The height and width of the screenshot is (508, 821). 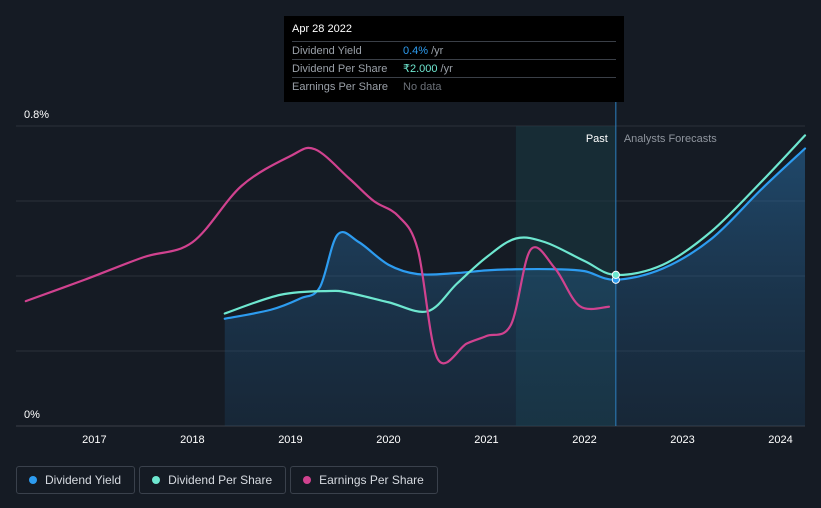 What do you see at coordinates (780, 440) in the screenshot?
I see `x-tick-label: 2024` at bounding box center [780, 440].